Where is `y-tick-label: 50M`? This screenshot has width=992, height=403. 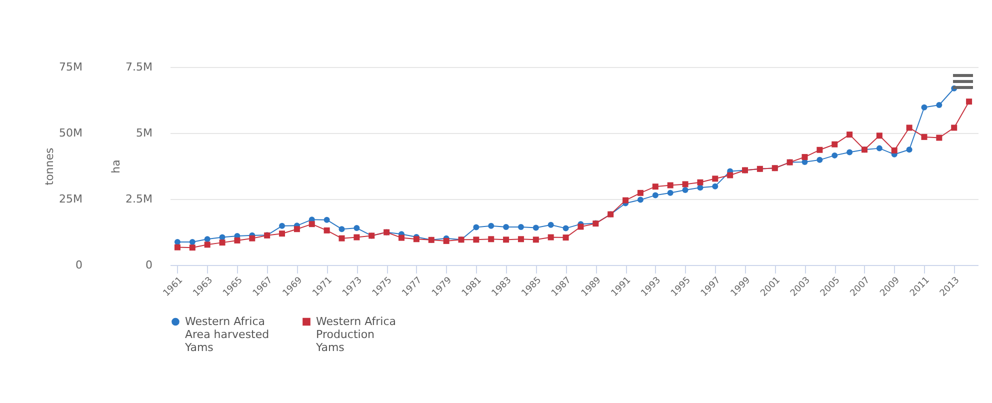 y-tick-label: 50M is located at coordinates (70, 133).